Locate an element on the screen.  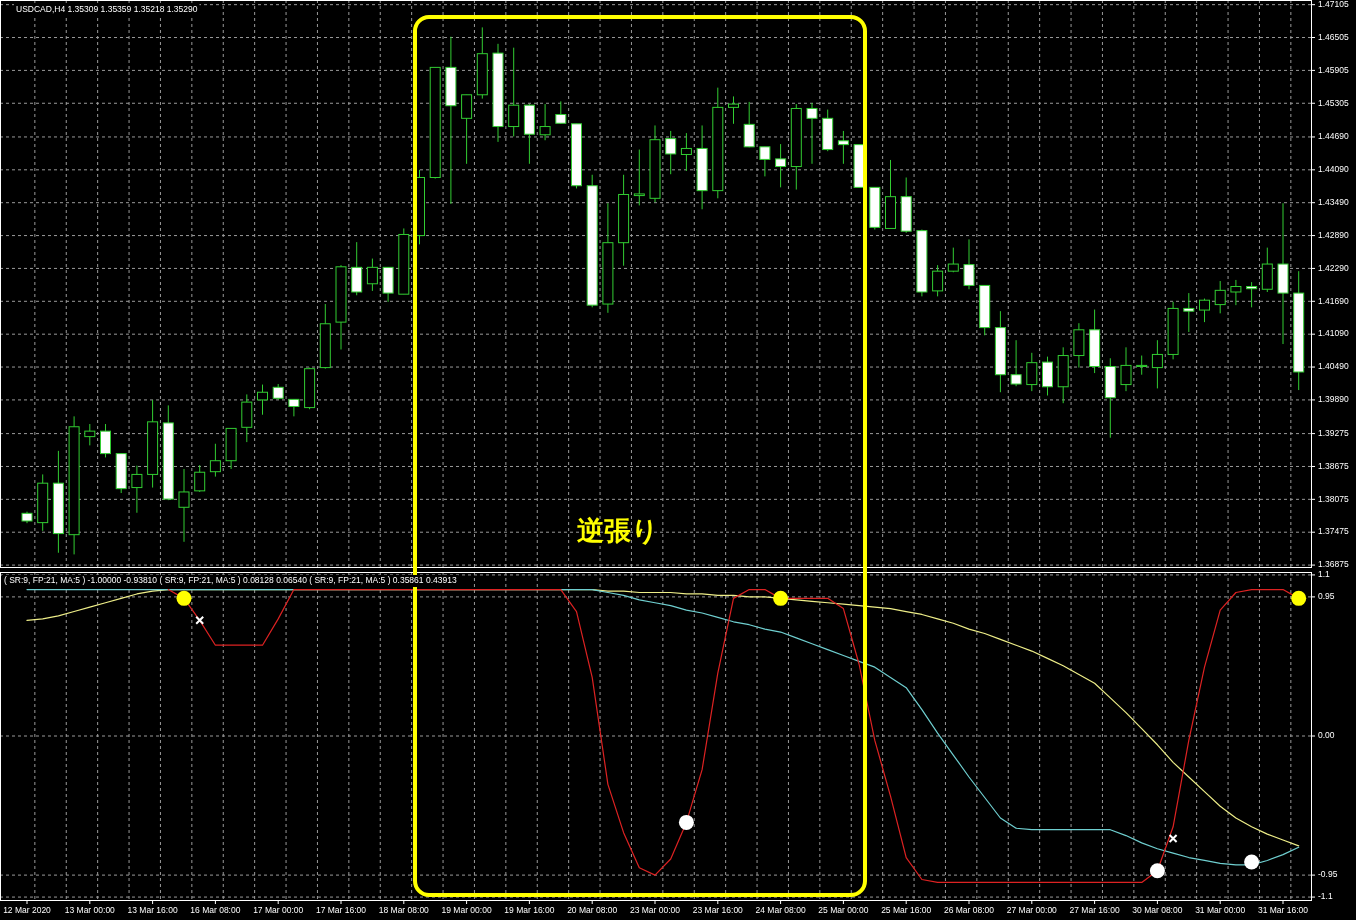
x-tick-label: 16 Mar 08:00 is located at coordinates (215, 910).